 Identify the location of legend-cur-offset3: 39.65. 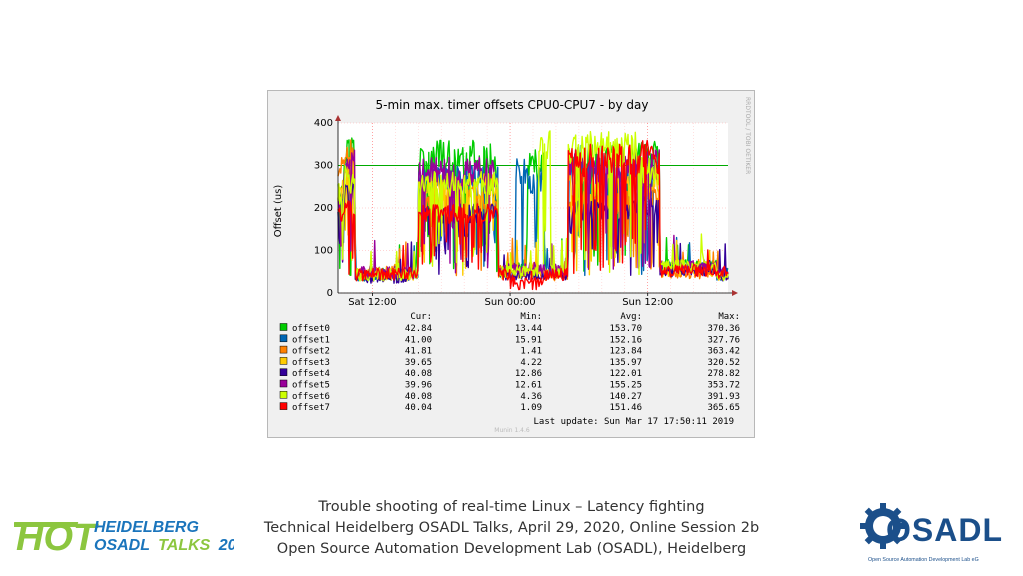
(418, 363).